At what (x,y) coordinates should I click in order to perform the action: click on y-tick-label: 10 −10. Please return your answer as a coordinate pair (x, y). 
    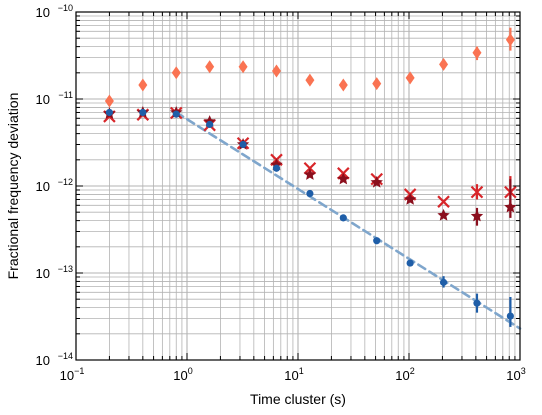
    Looking at the image, I should click on (54, 11).